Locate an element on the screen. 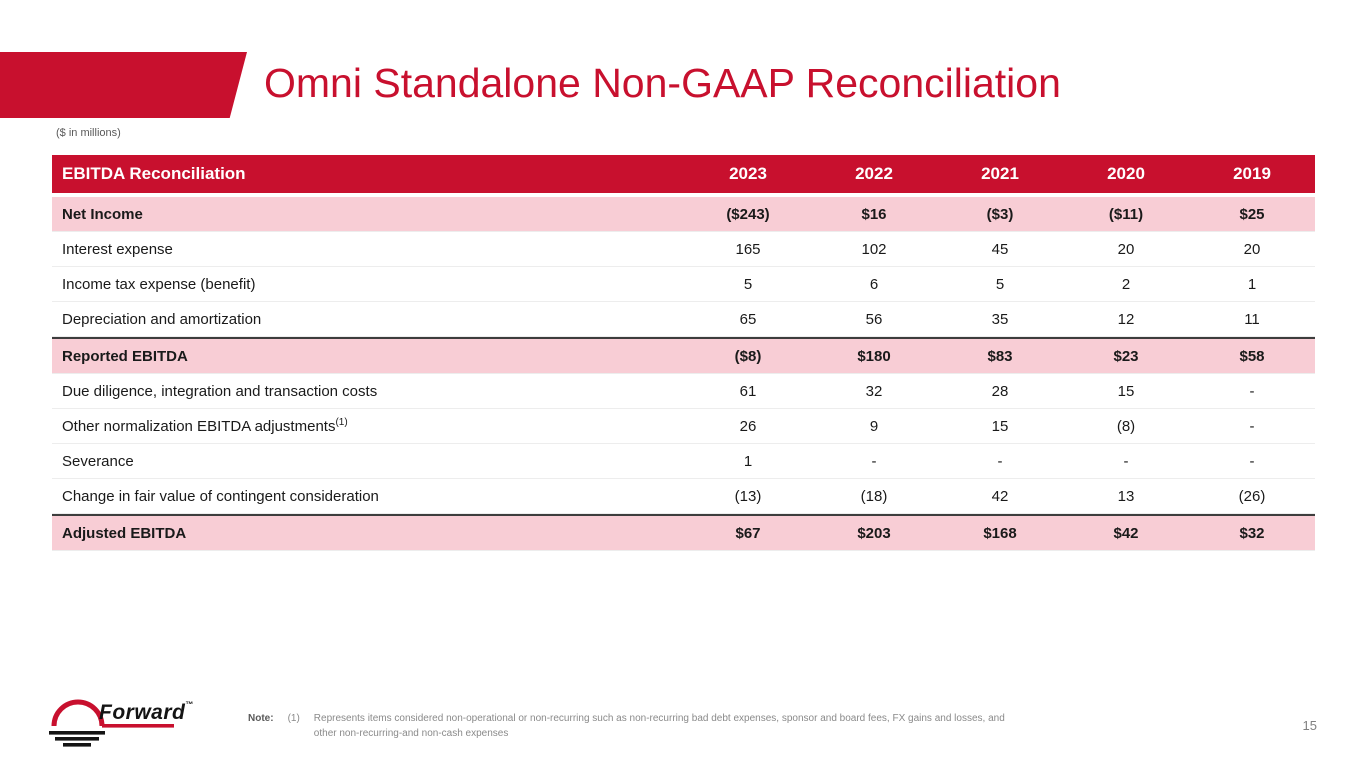 The image size is (1365, 768). cell-value: $203 is located at coordinates (874, 533).